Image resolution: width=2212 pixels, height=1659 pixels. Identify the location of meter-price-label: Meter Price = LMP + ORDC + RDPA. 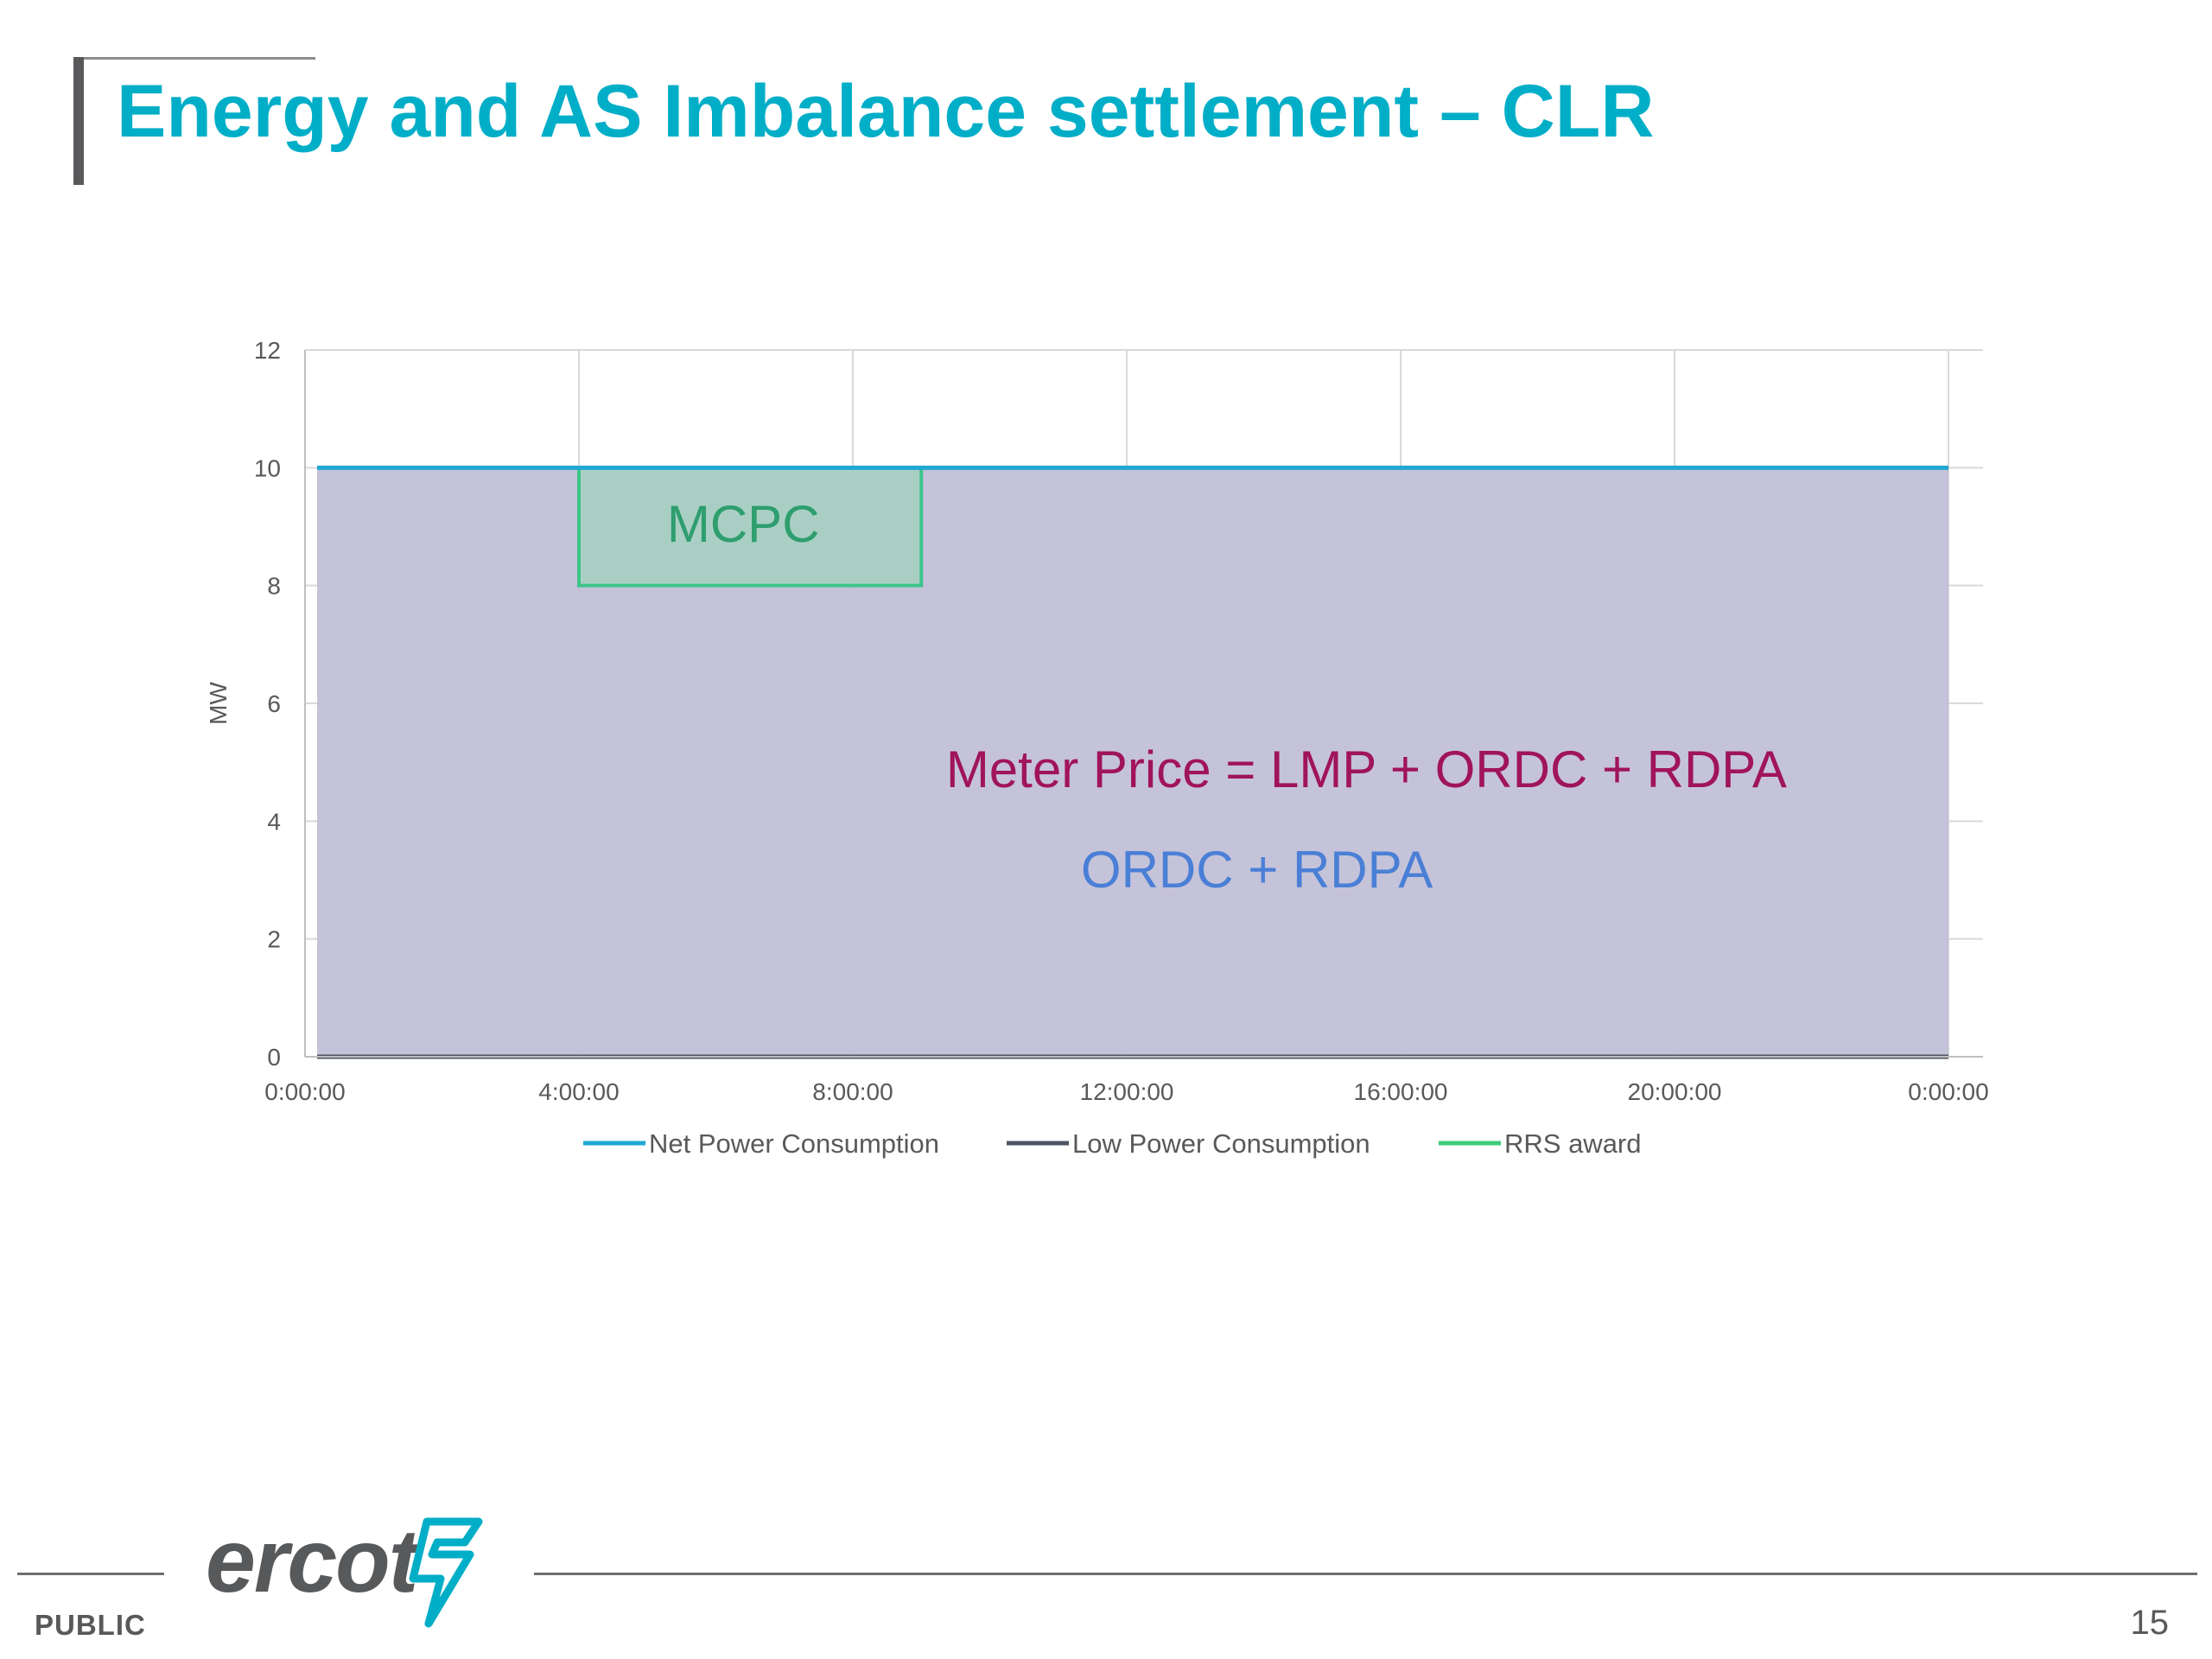
(1366, 769).